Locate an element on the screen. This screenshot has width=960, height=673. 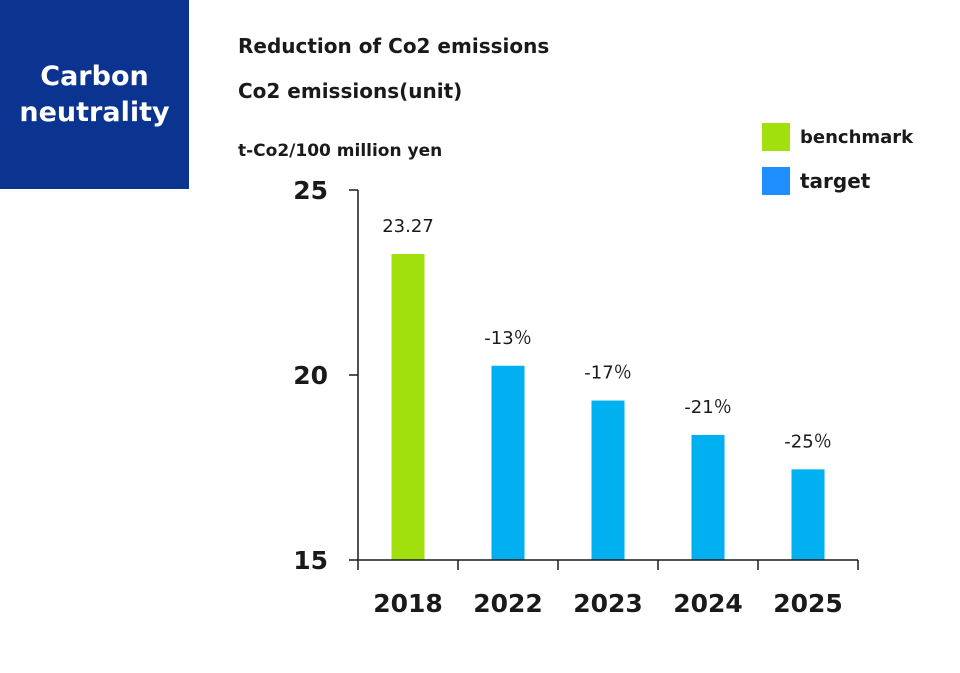
bar-2022 is located at coordinates (508, 462).